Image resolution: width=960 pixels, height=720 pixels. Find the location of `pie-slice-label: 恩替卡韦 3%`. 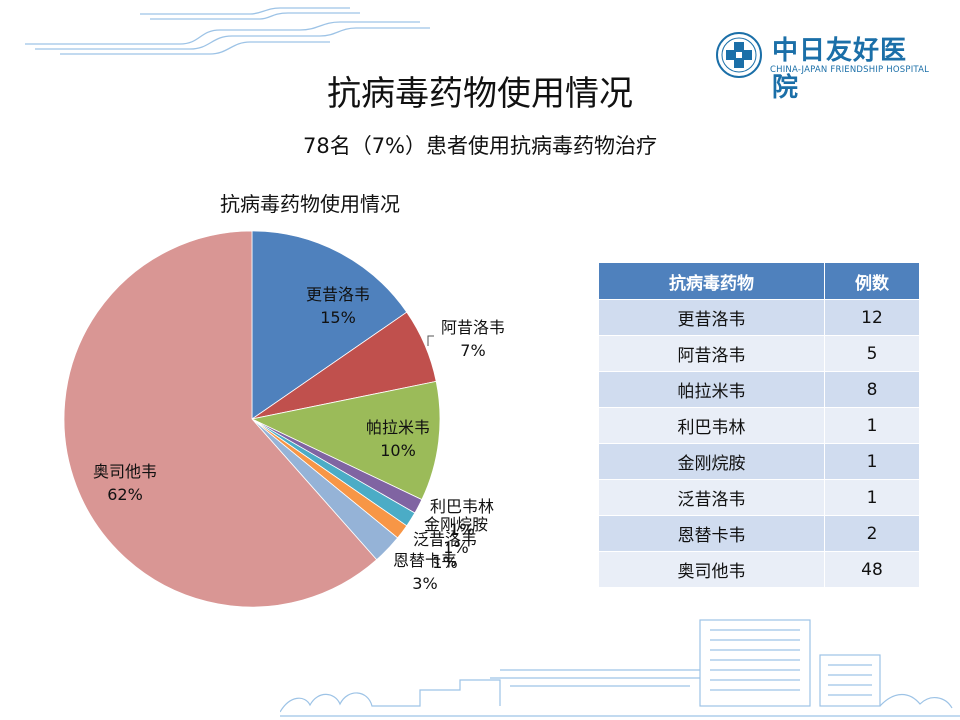

pie-slice-label: 恩替卡韦 3% is located at coordinates (425, 572).